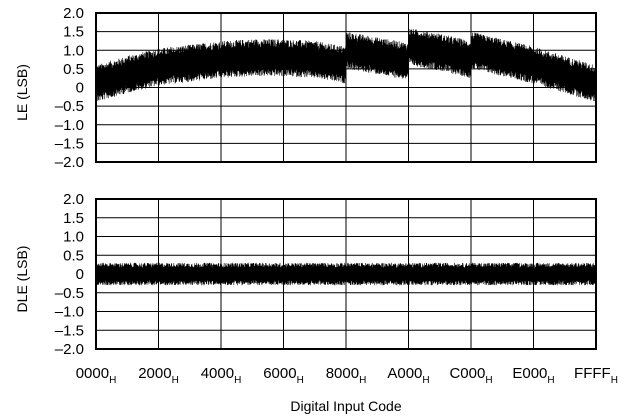  Describe the element at coordinates (73, 13) in the screenshot. I see `le-y-tick-label: 2.0` at that location.